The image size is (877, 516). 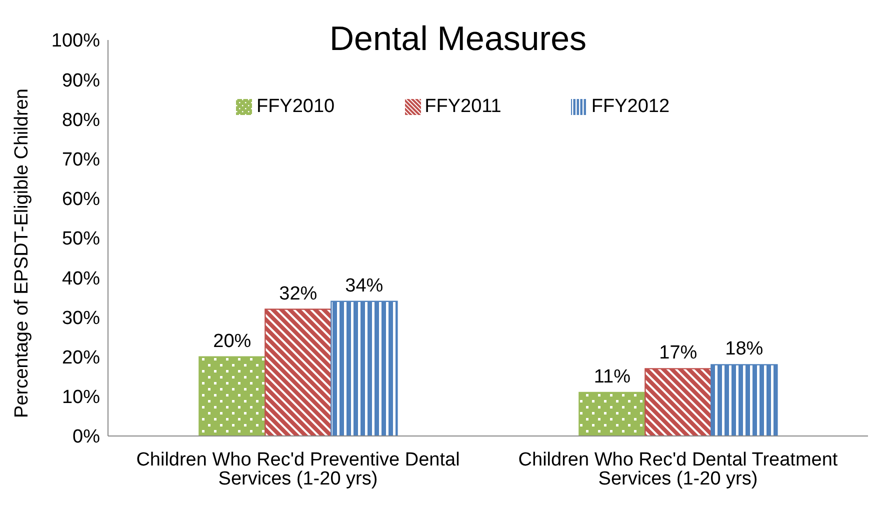 What do you see at coordinates (678, 353) in the screenshot?
I see `data-label: 17%` at bounding box center [678, 353].